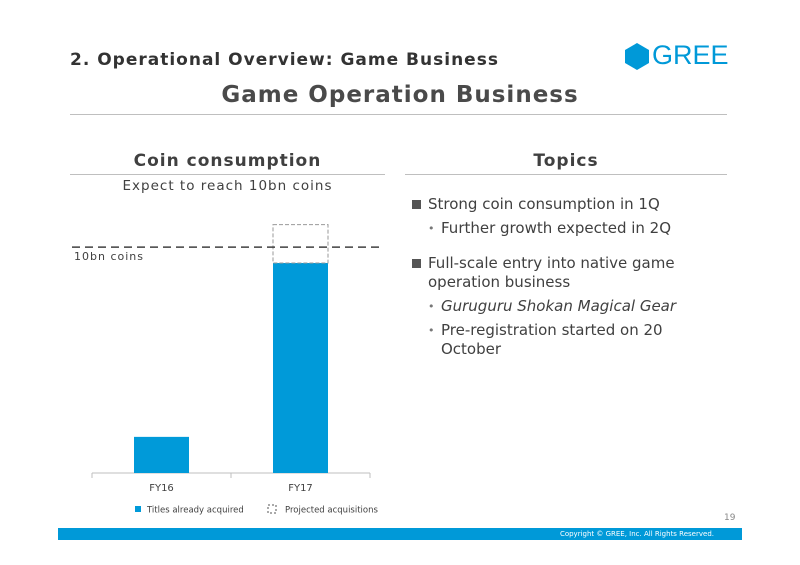 Image resolution: width=800 pixels, height=565 pixels. Describe the element at coordinates (300, 244) in the screenshot. I see `projected-bar` at that location.